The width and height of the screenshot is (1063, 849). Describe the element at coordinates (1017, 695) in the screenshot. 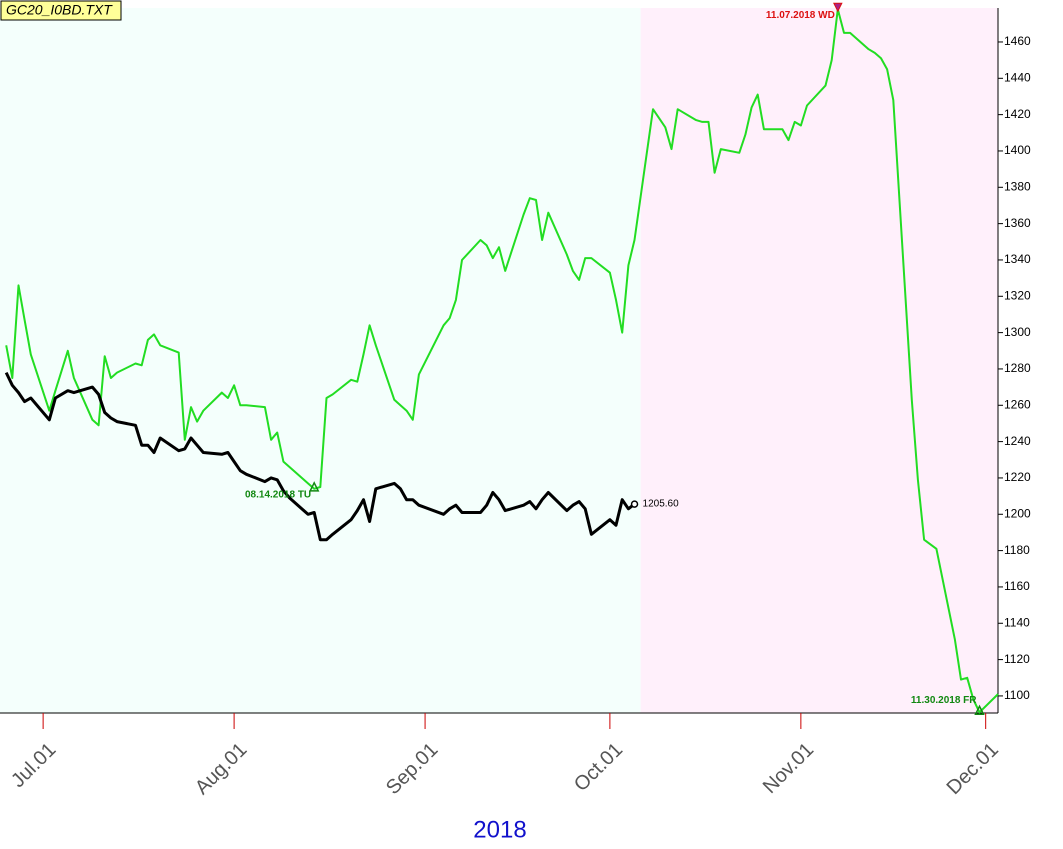

I see `y-tick-label: 1100` at that location.